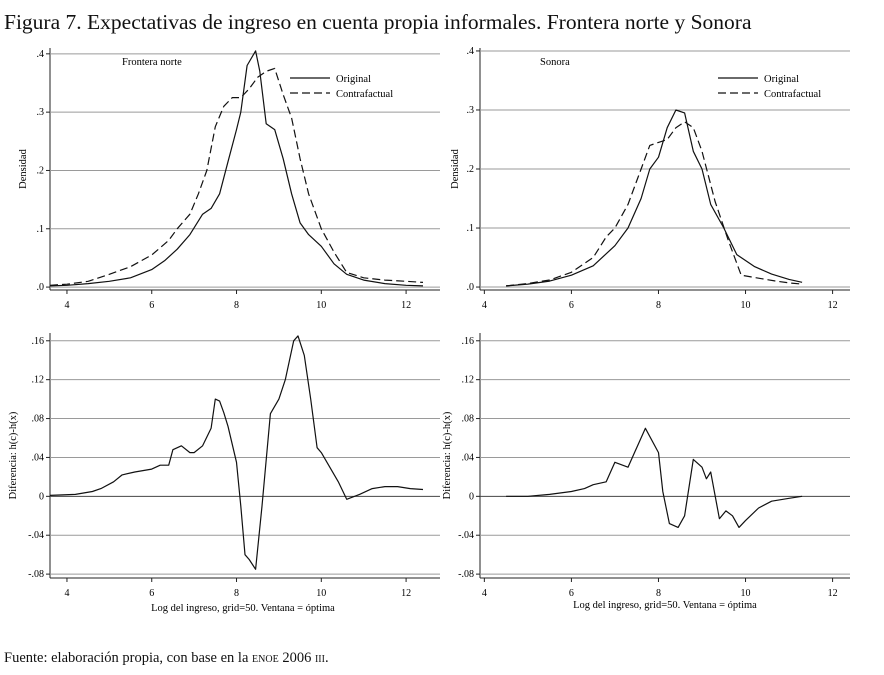  I want to click on panel-title: Frontera norte, so click(152, 62).